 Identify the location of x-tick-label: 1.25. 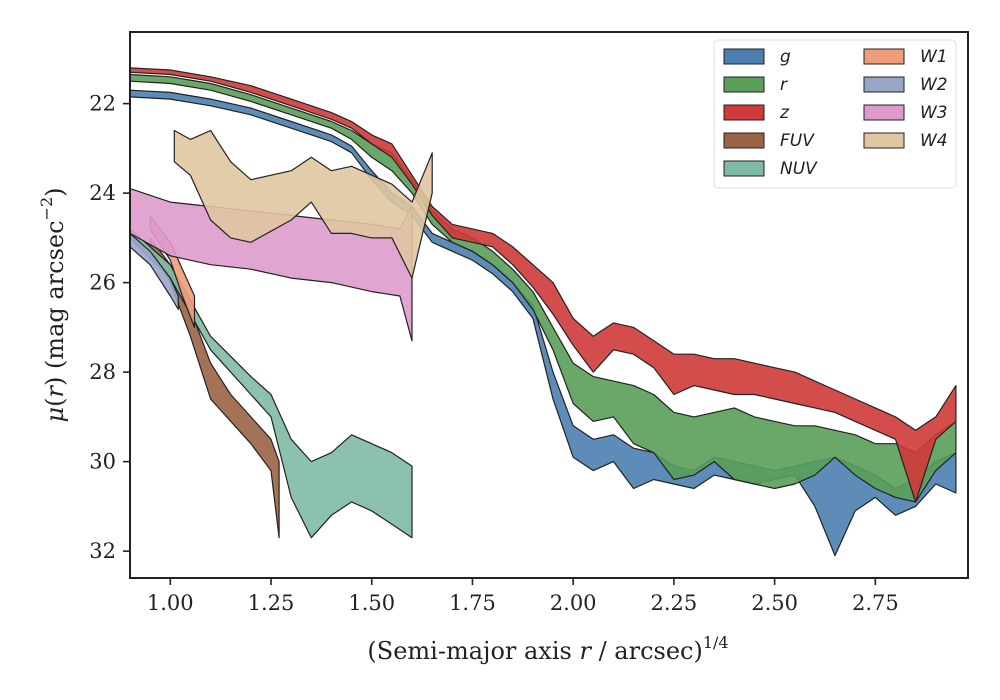
(271, 603).